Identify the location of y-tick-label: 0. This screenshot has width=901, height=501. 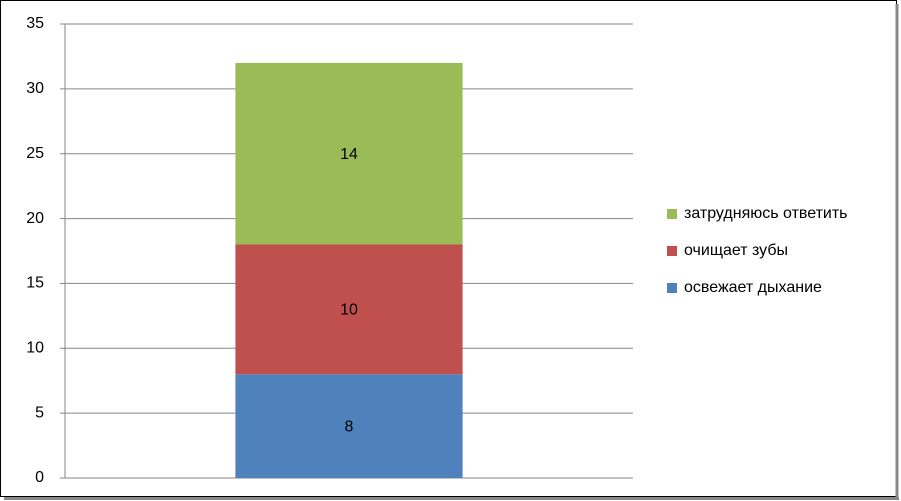
(39, 477).